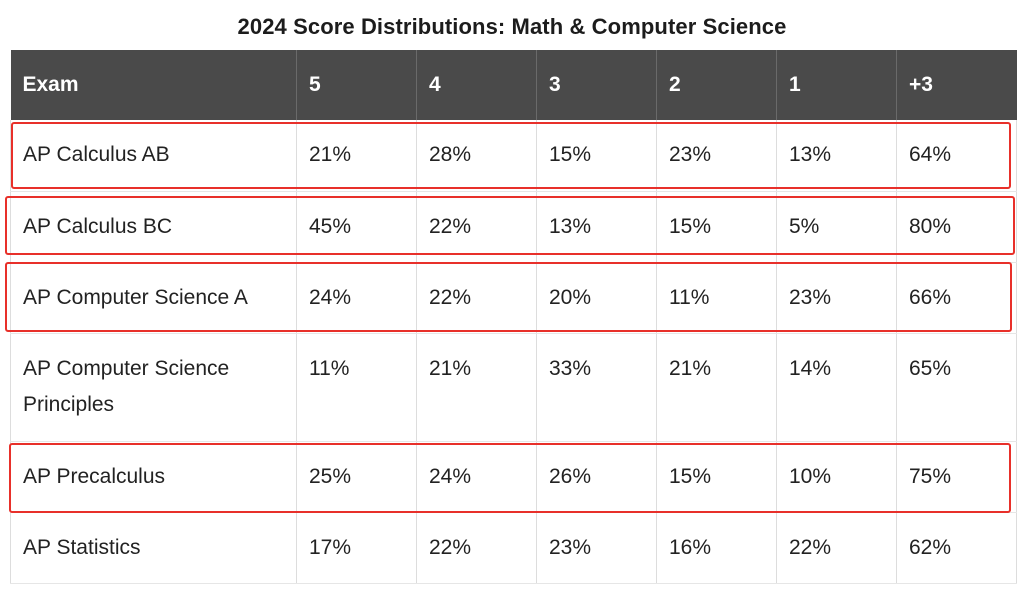  What do you see at coordinates (476, 156) in the screenshot?
I see `score-4-cell: 28%` at bounding box center [476, 156].